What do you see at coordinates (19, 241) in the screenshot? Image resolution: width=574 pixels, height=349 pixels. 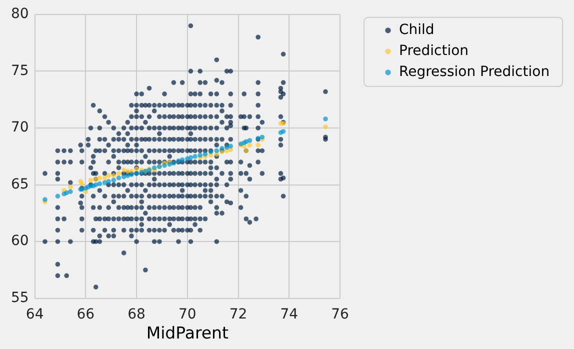 I see `y-tick-label: 60` at bounding box center [19, 241].